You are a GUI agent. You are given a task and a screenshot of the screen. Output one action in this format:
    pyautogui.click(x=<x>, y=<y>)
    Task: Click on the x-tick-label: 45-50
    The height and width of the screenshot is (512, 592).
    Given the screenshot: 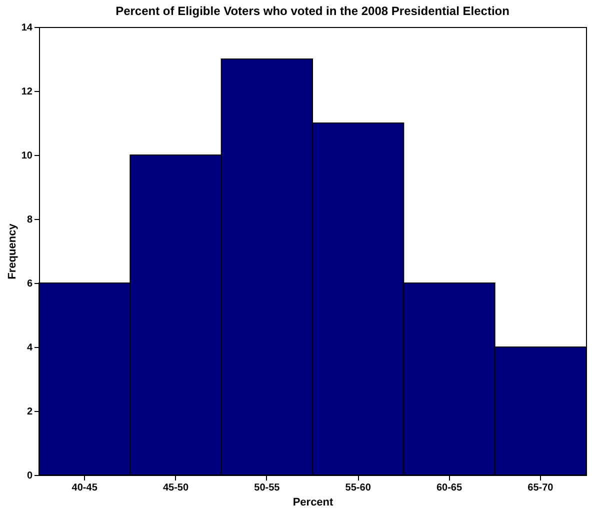 What is the action you would take?
    pyautogui.click(x=175, y=488)
    